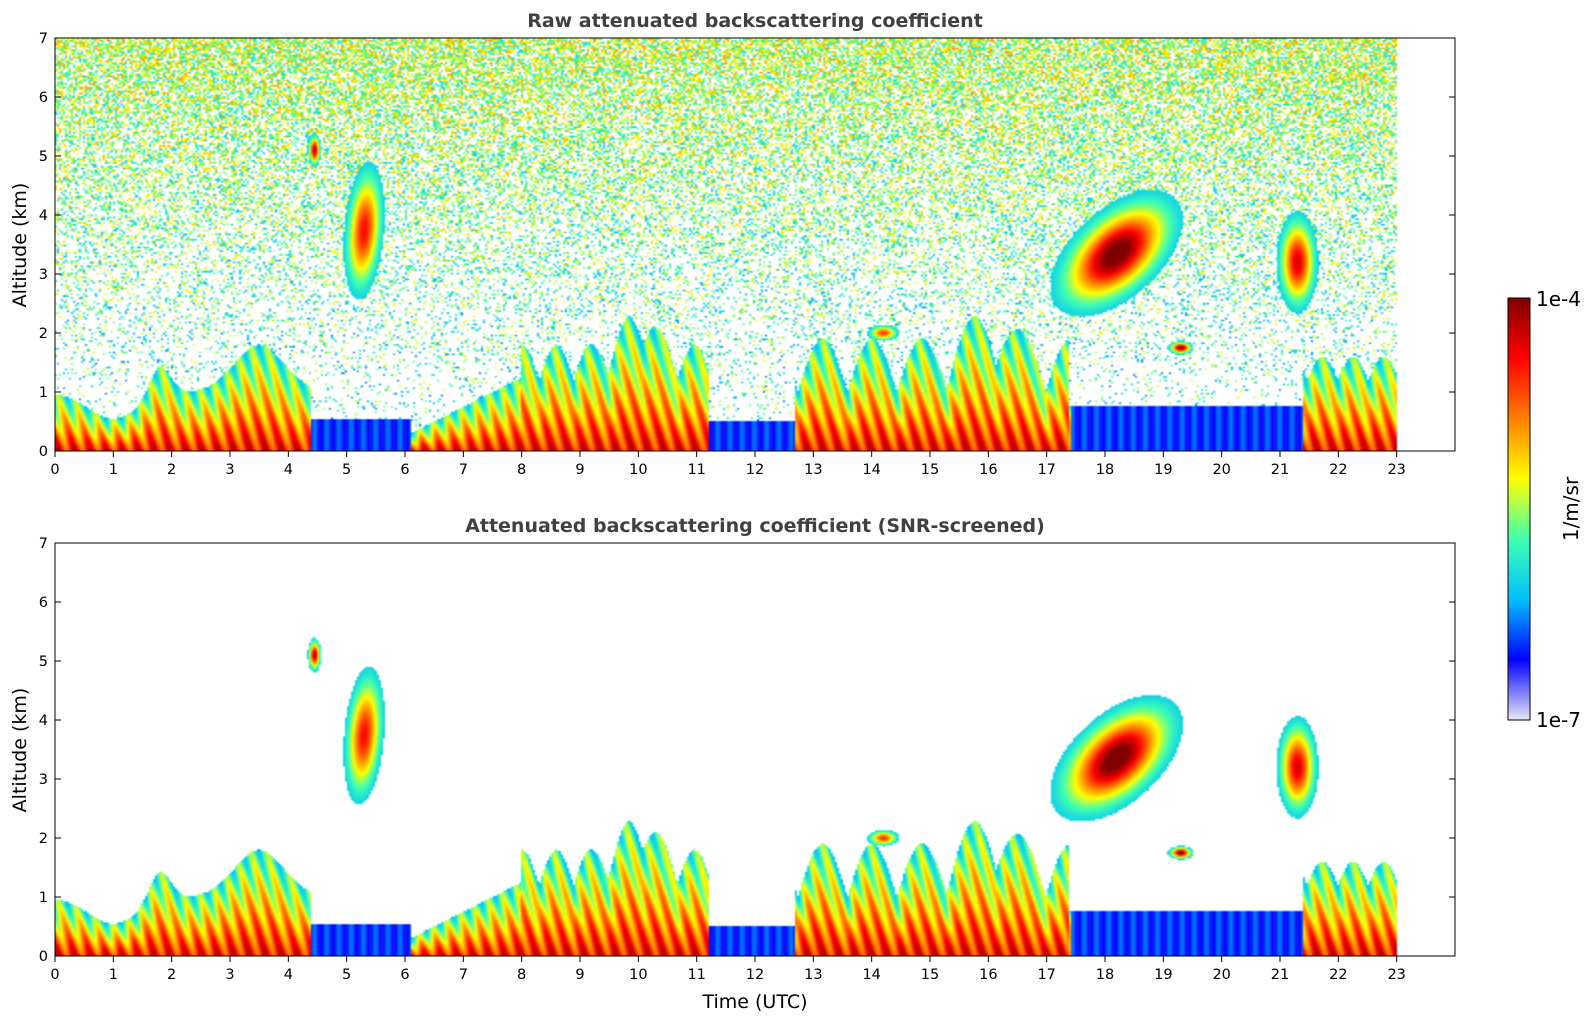  Describe the element at coordinates (1545, 509) in the screenshot. I see `colorbar: 1e-4 1e-7 1/m/sr` at that location.